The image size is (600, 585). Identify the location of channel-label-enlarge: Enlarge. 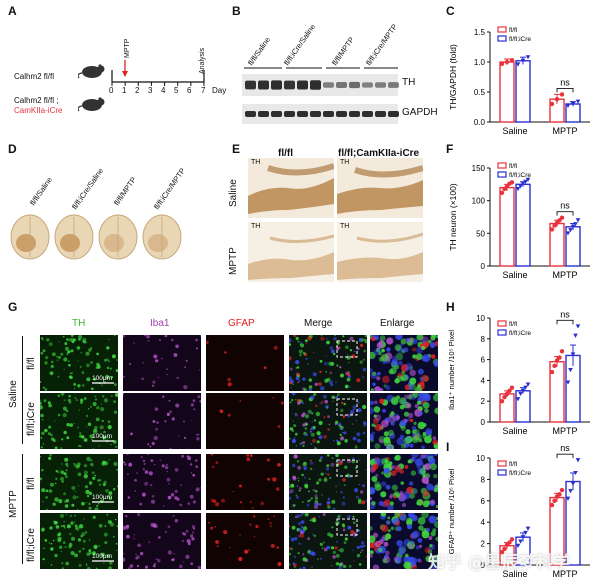
(397, 323).